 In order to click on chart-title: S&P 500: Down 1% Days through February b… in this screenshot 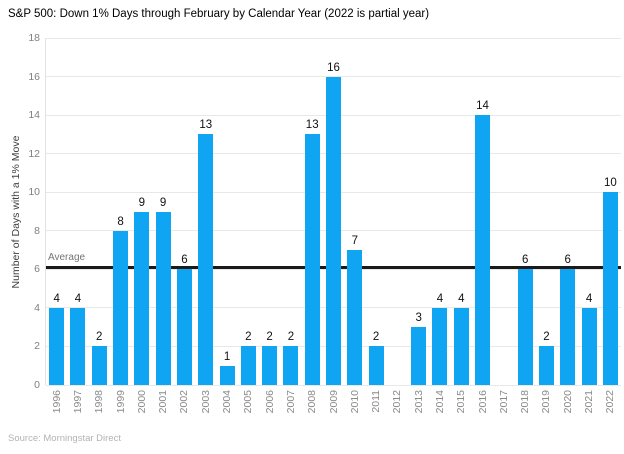, I will do `click(219, 14)`.